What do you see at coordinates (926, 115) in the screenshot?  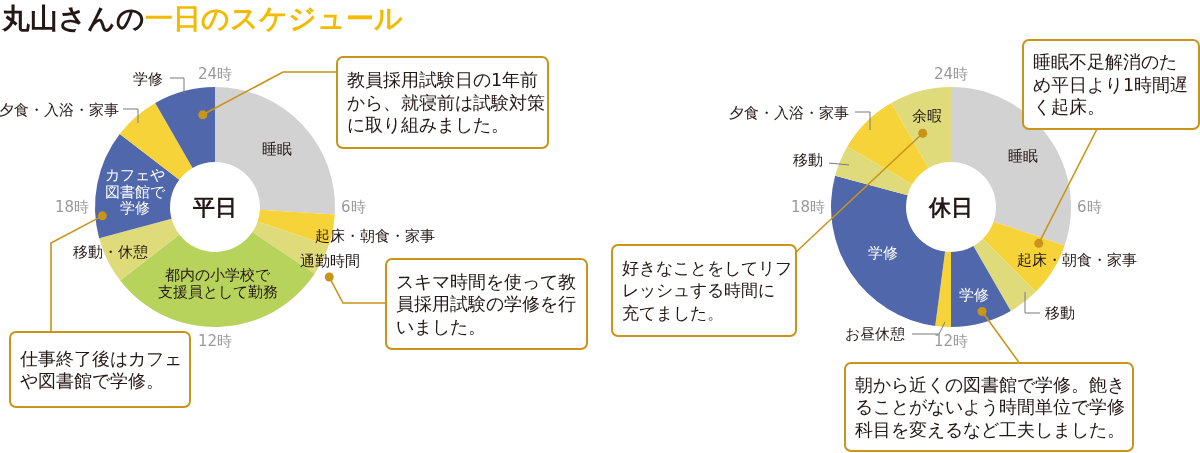 I see `slice-label: 余暇` at bounding box center [926, 115].